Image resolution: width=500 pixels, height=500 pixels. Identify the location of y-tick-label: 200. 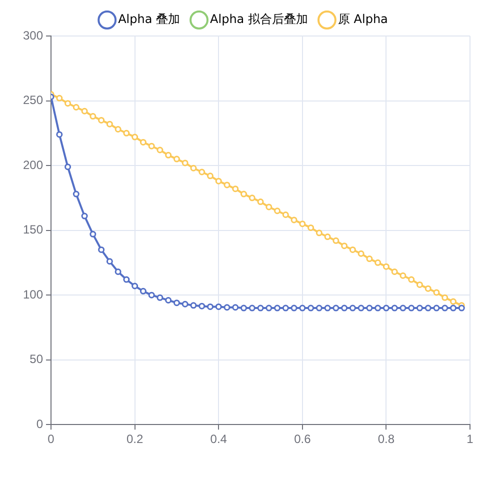
(33, 165).